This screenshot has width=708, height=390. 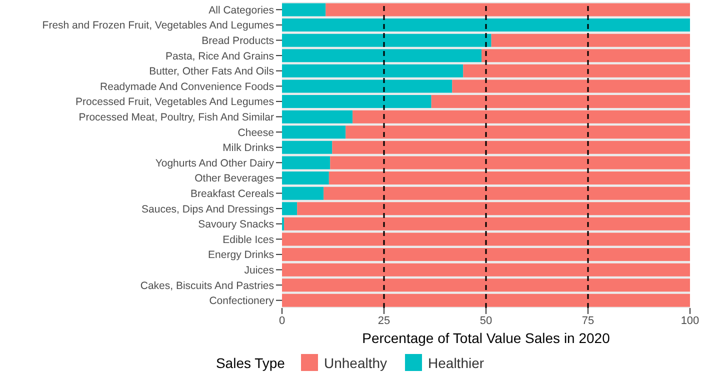 What do you see at coordinates (241, 255) in the screenshot?
I see `y-tick-label: Energy Drinks` at bounding box center [241, 255].